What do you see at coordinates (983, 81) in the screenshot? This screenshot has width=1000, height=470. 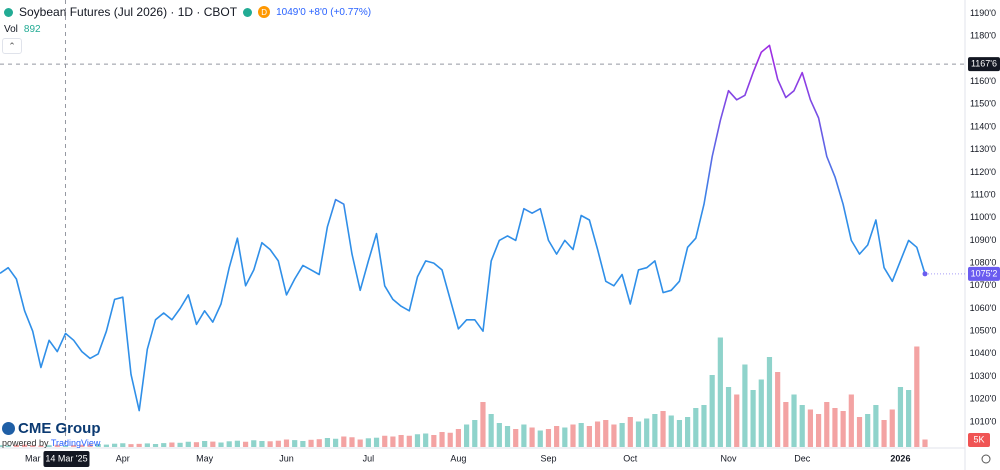 I see `y-tick-label: 1160'0` at bounding box center [983, 81].